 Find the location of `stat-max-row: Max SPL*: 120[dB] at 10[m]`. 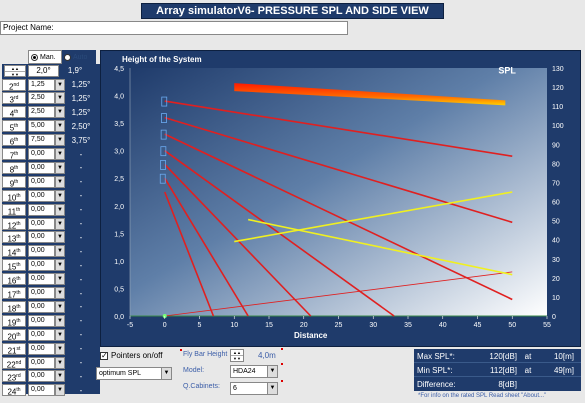

stat-max-row: Max SPL*: 120[dB] at 10[m] is located at coordinates (497, 356).